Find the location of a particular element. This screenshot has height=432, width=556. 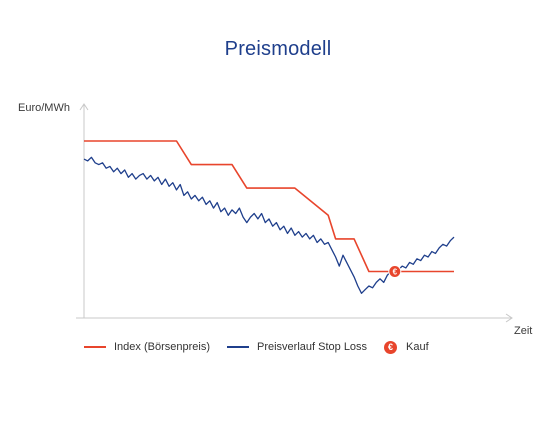

legend-label-index: Index (Börsenpreis) is located at coordinates (162, 347).